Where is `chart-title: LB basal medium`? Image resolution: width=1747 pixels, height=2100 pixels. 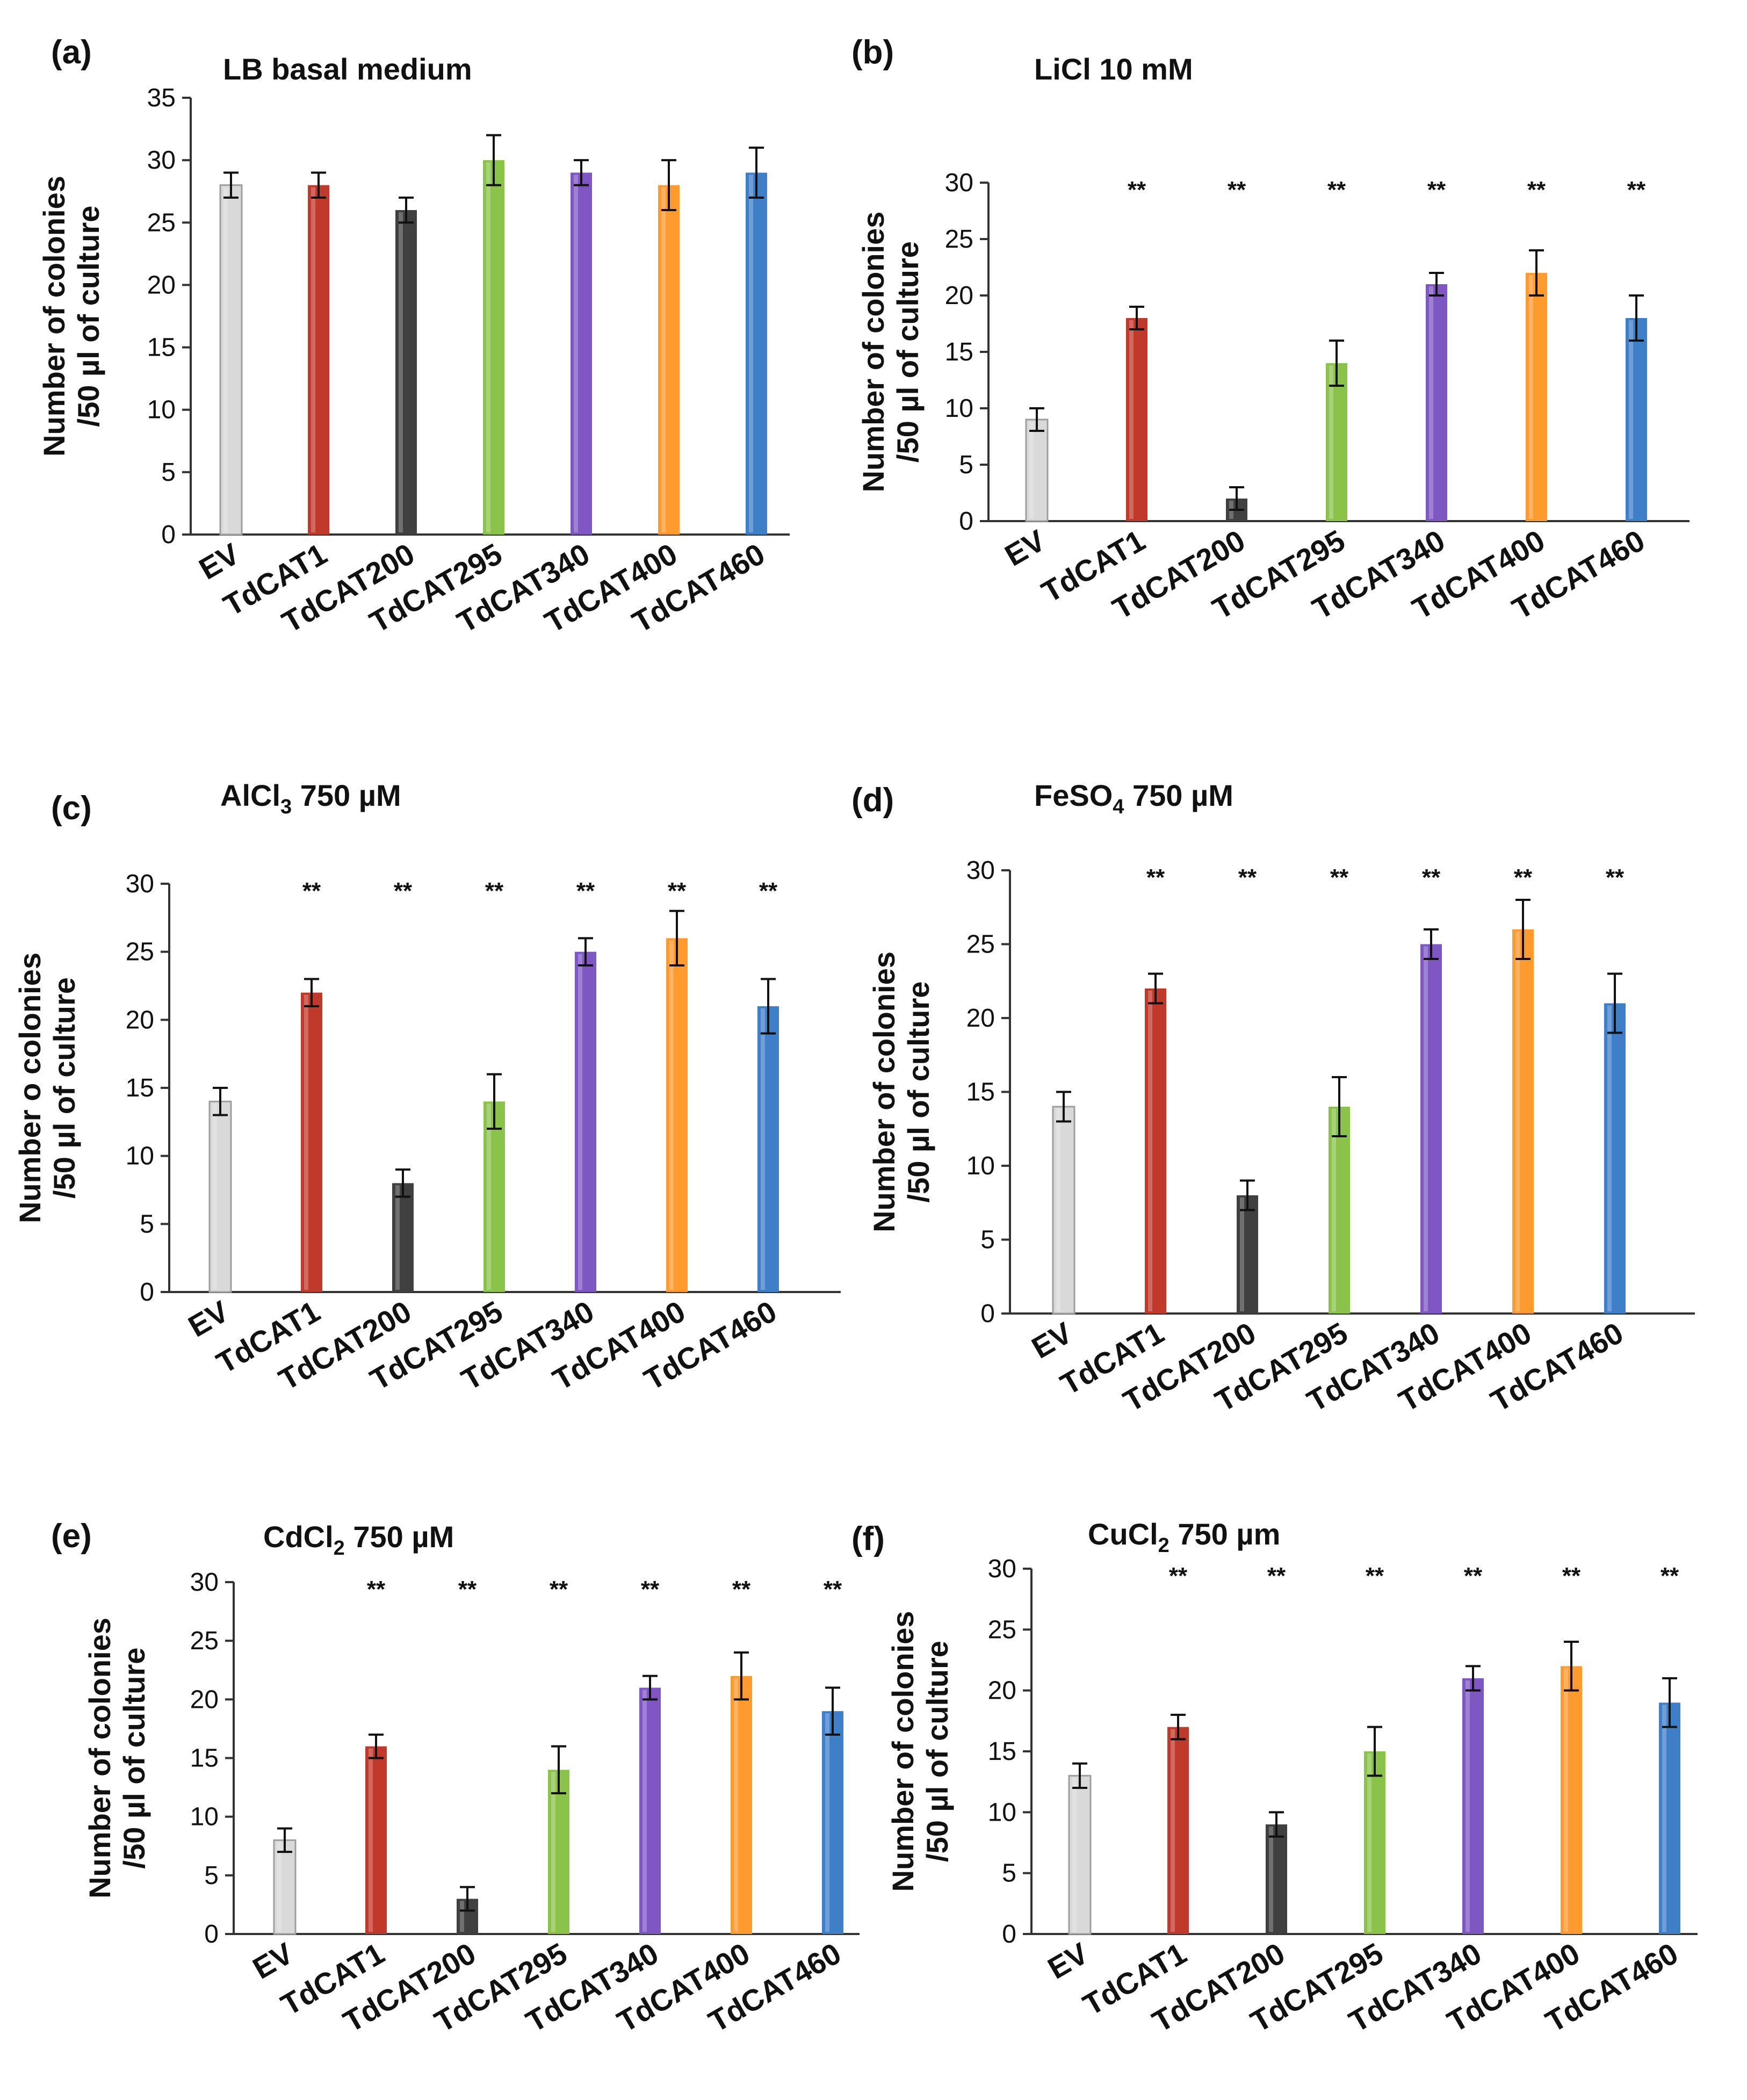
chart-title: LB basal medium is located at coordinates (347, 69).